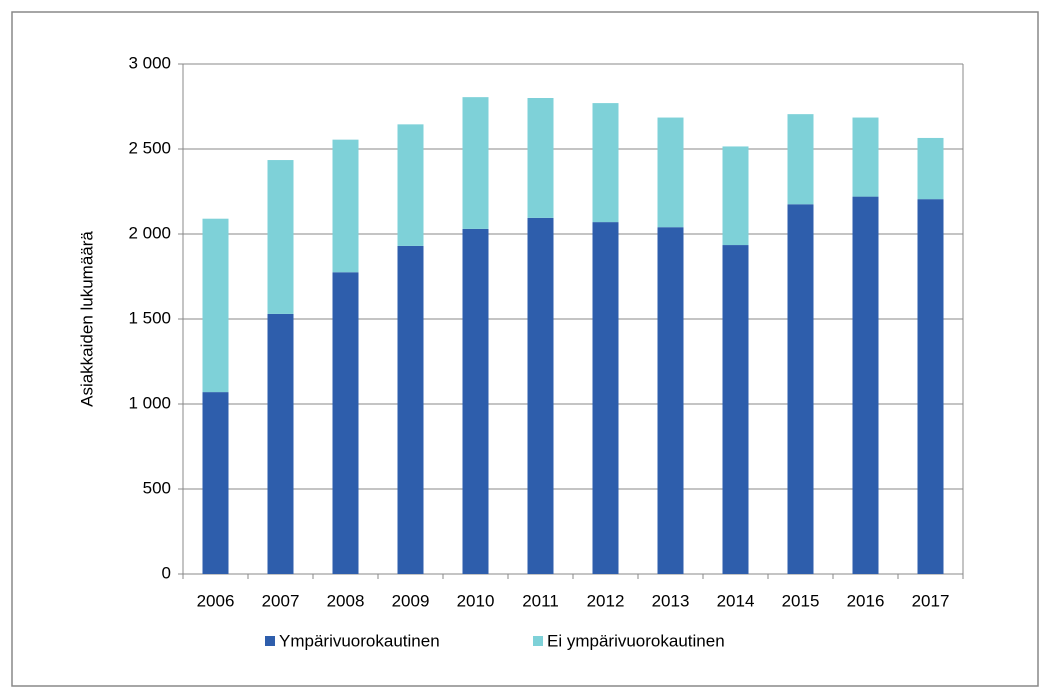 This screenshot has width=1050, height=700. What do you see at coordinates (476, 600) in the screenshot?
I see `x-tick-label: 2010` at bounding box center [476, 600].